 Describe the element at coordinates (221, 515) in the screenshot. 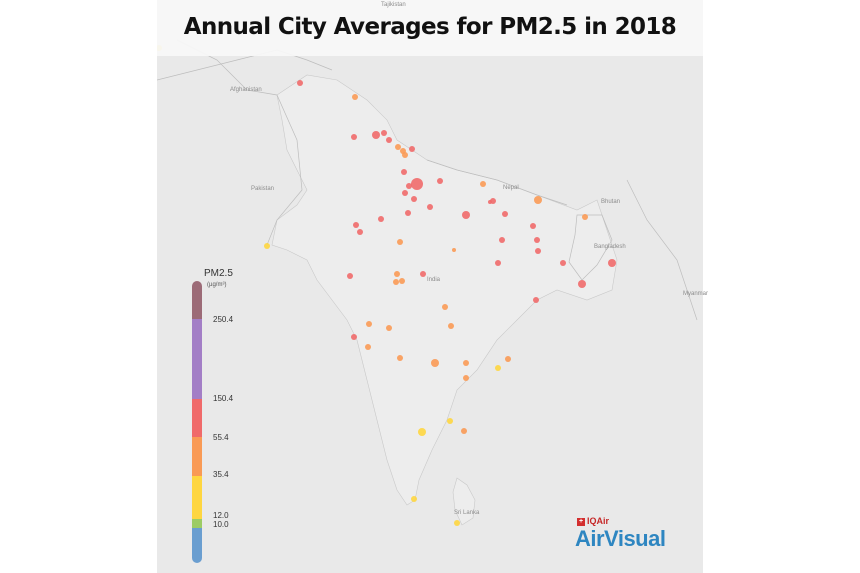

I see `legend-tick-12: 12.0` at that location.